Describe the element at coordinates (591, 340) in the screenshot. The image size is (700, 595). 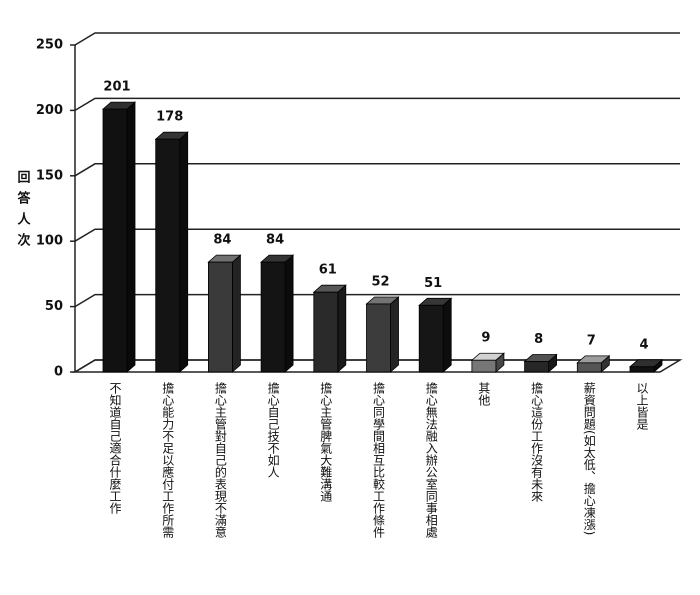
I see `value-label: 7` at that location.